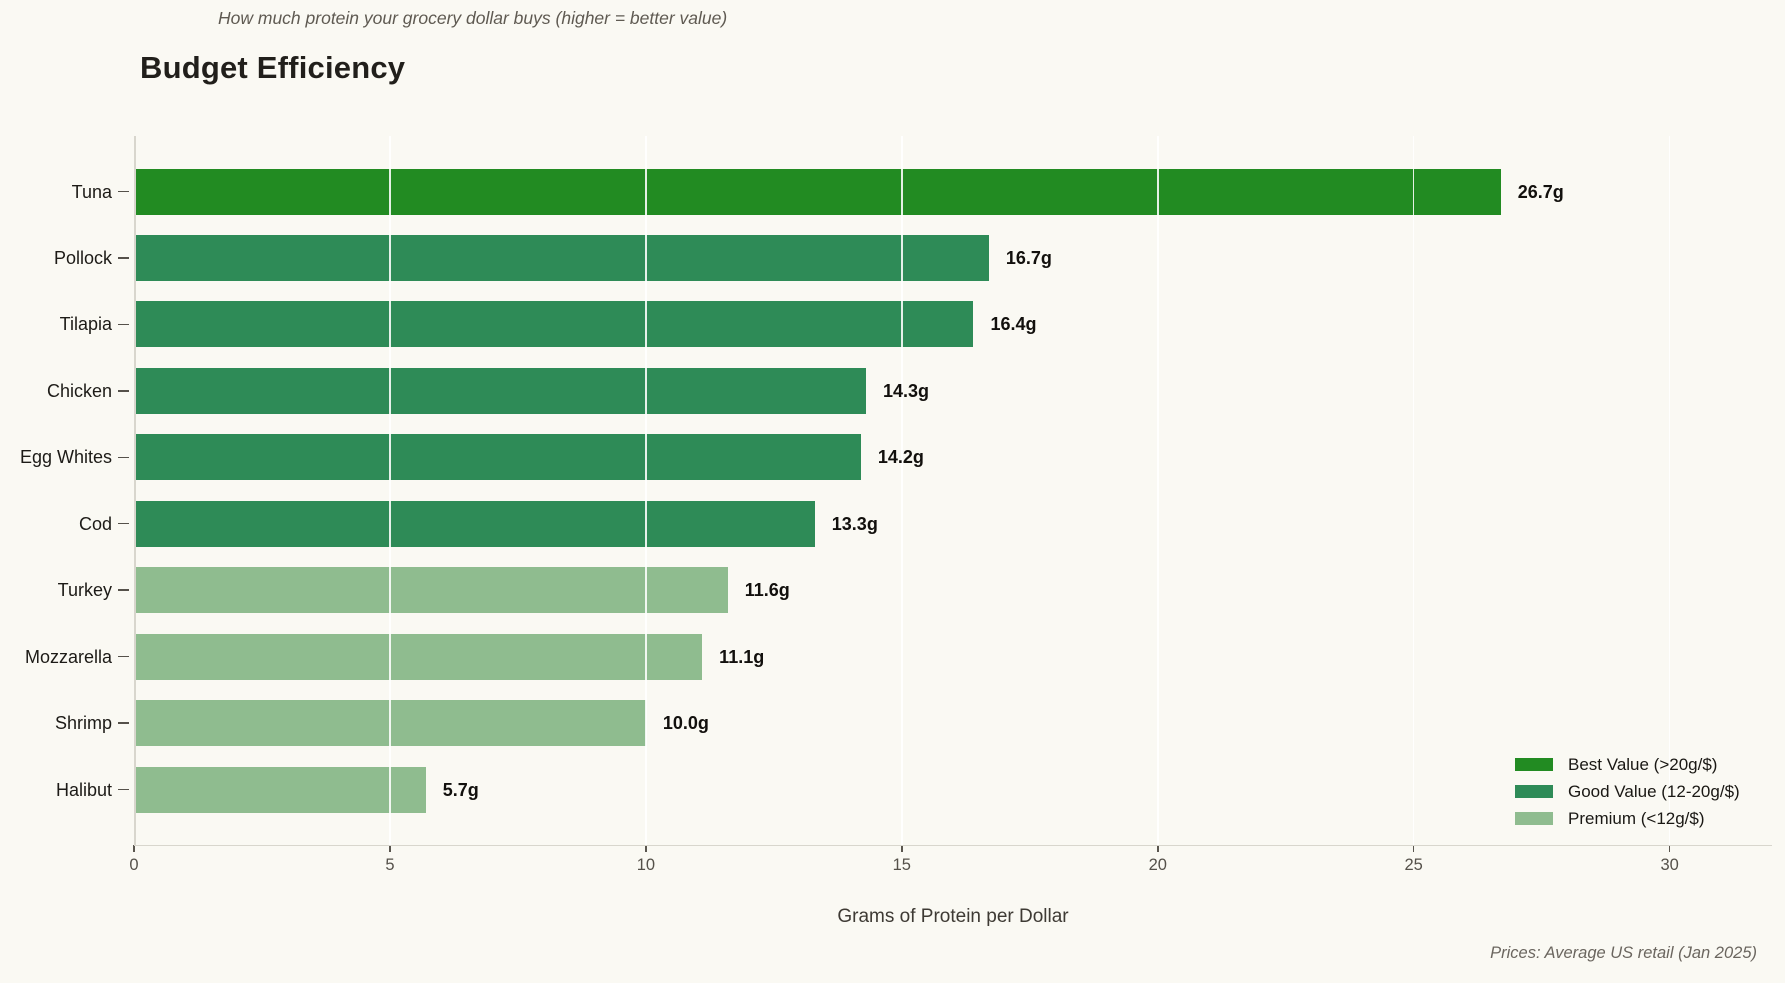 The height and width of the screenshot is (983, 1785). Describe the element at coordinates (1413, 865) in the screenshot. I see `x-tick-label: 25` at that location.